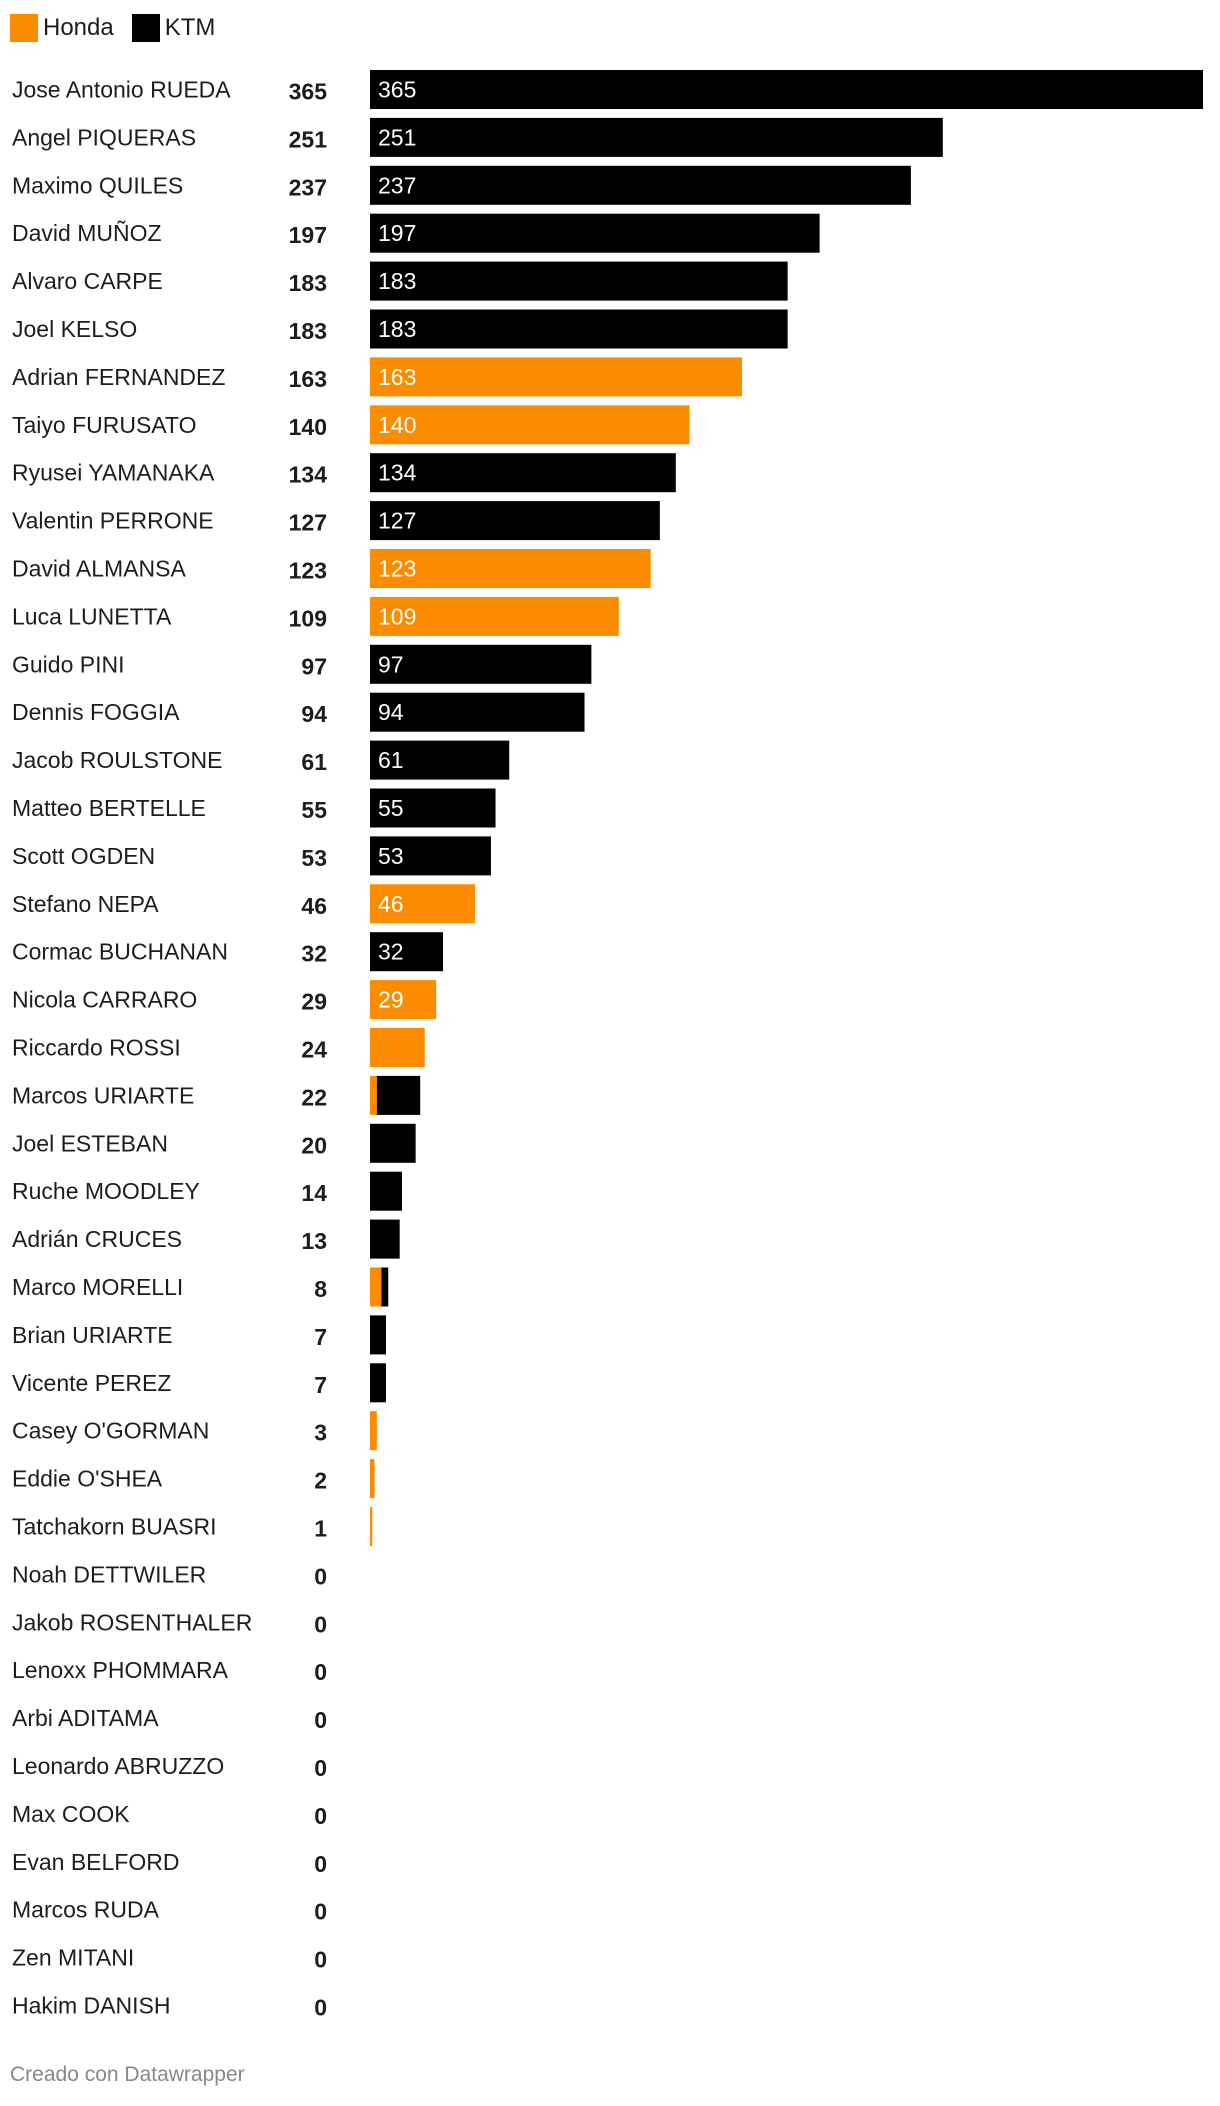 This screenshot has width=1220, height=2106. What do you see at coordinates (351, 425) in the screenshot?
I see `bar-row-taiyo-furusato: Taiyo FURUSATO 140 140` at bounding box center [351, 425].